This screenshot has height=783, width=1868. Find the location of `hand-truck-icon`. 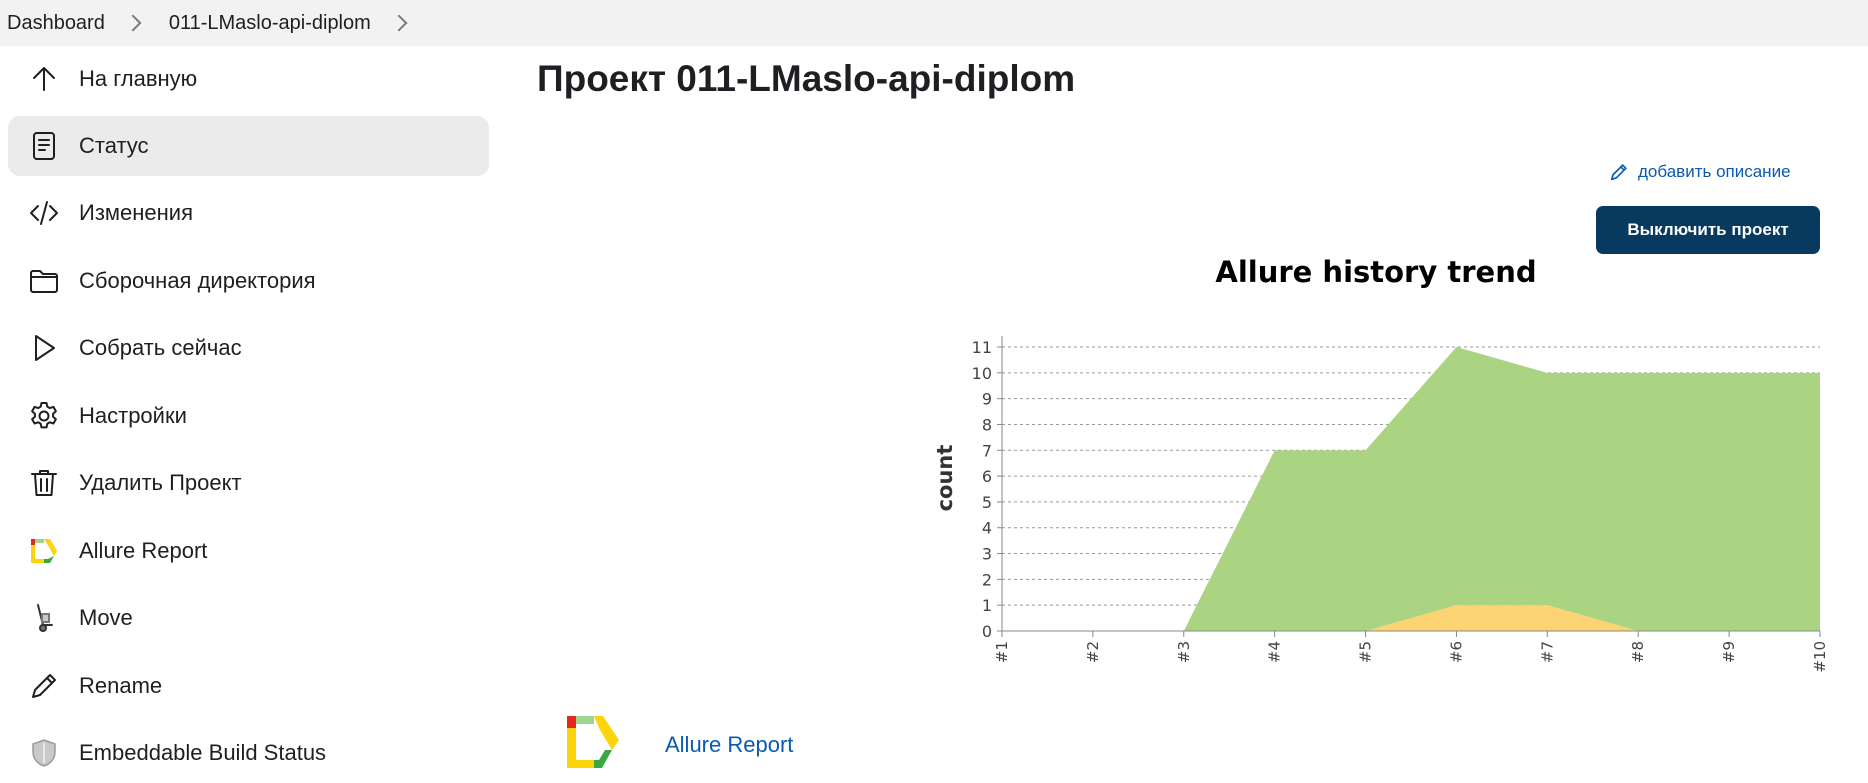

hand-truck-icon is located at coordinates (44, 618).